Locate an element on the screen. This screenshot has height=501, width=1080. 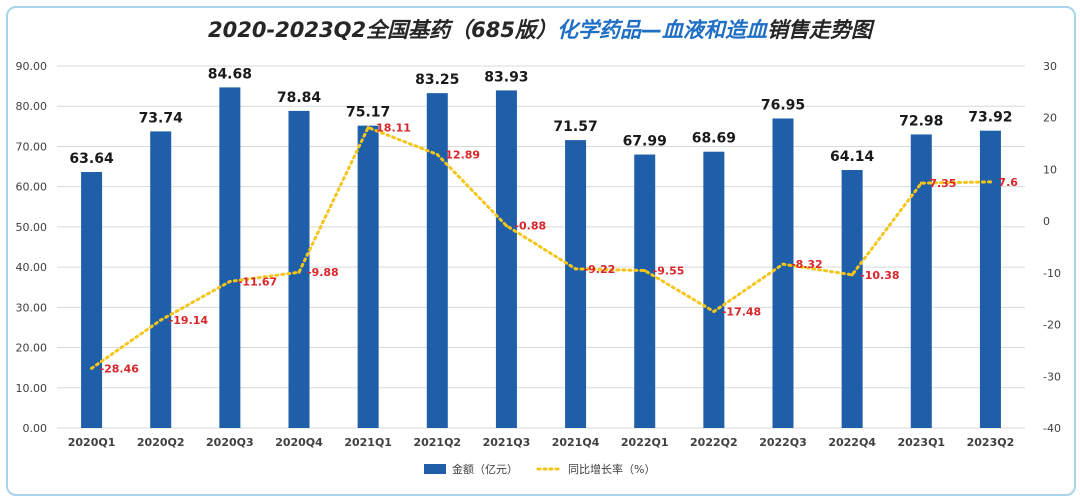
bar-value-label: 67.99 is located at coordinates (645, 142).